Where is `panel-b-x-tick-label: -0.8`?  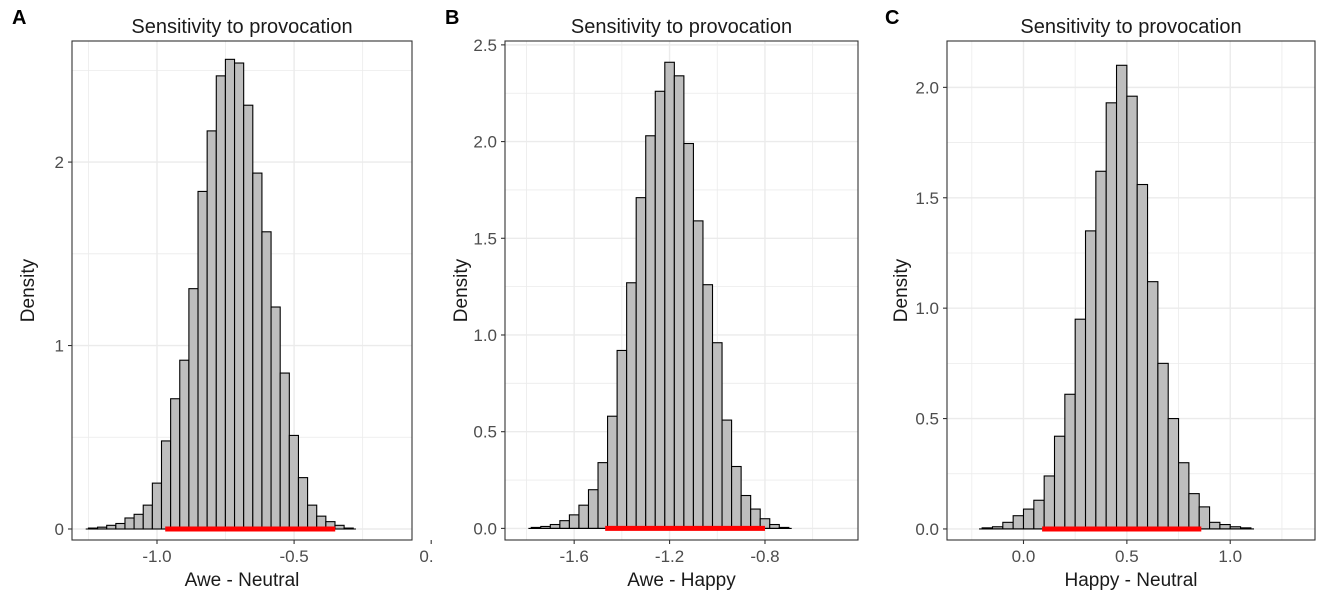 panel-b-x-tick-label: -0.8 is located at coordinates (764, 556).